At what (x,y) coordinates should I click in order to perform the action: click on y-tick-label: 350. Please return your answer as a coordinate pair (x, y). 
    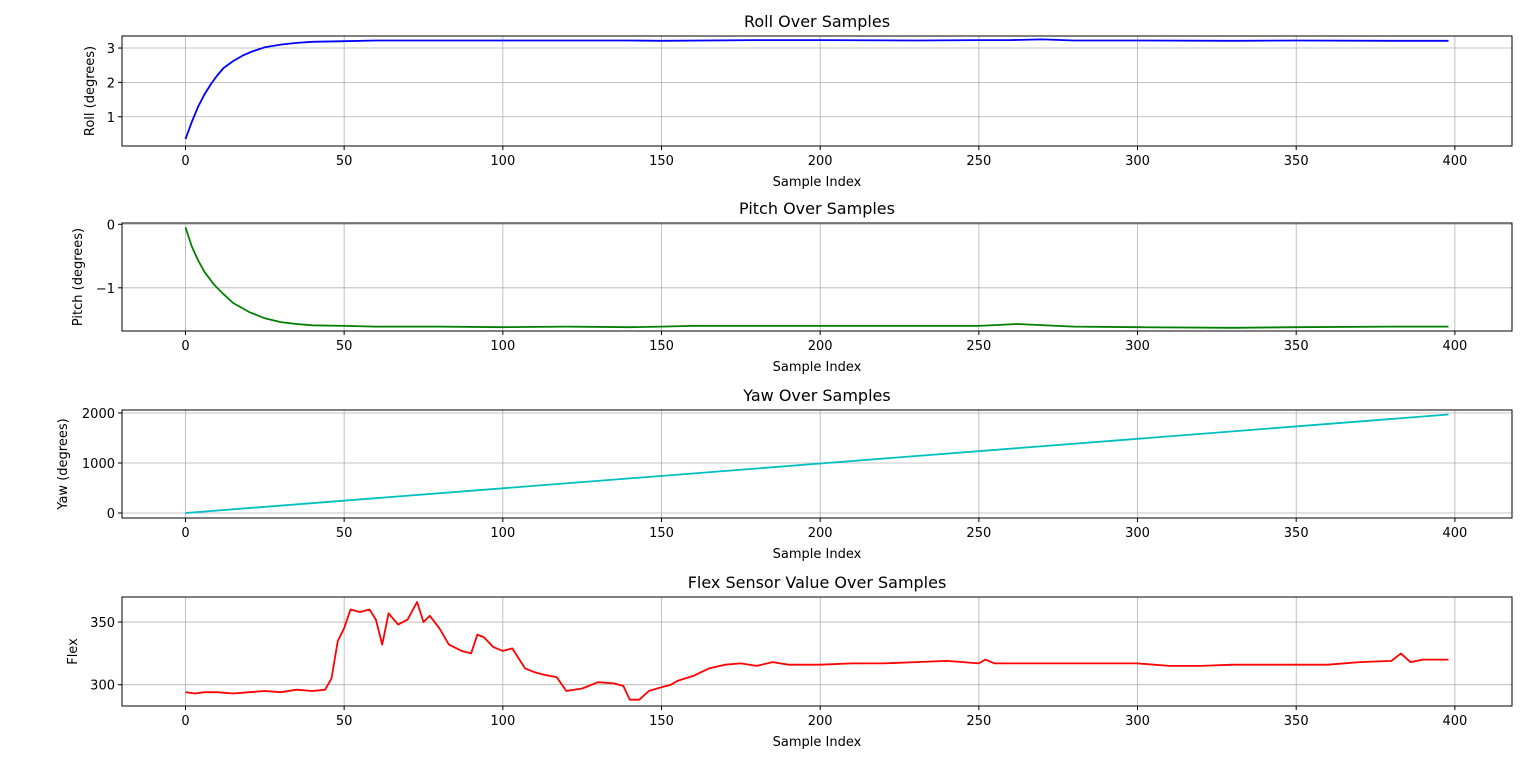
    Looking at the image, I should click on (102, 623).